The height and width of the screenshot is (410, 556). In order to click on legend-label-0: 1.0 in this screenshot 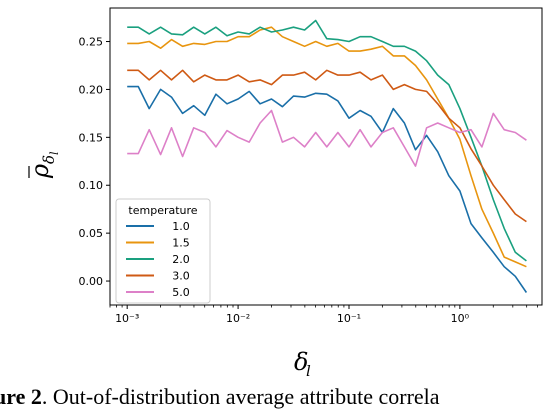, I will do `click(181, 226)`.